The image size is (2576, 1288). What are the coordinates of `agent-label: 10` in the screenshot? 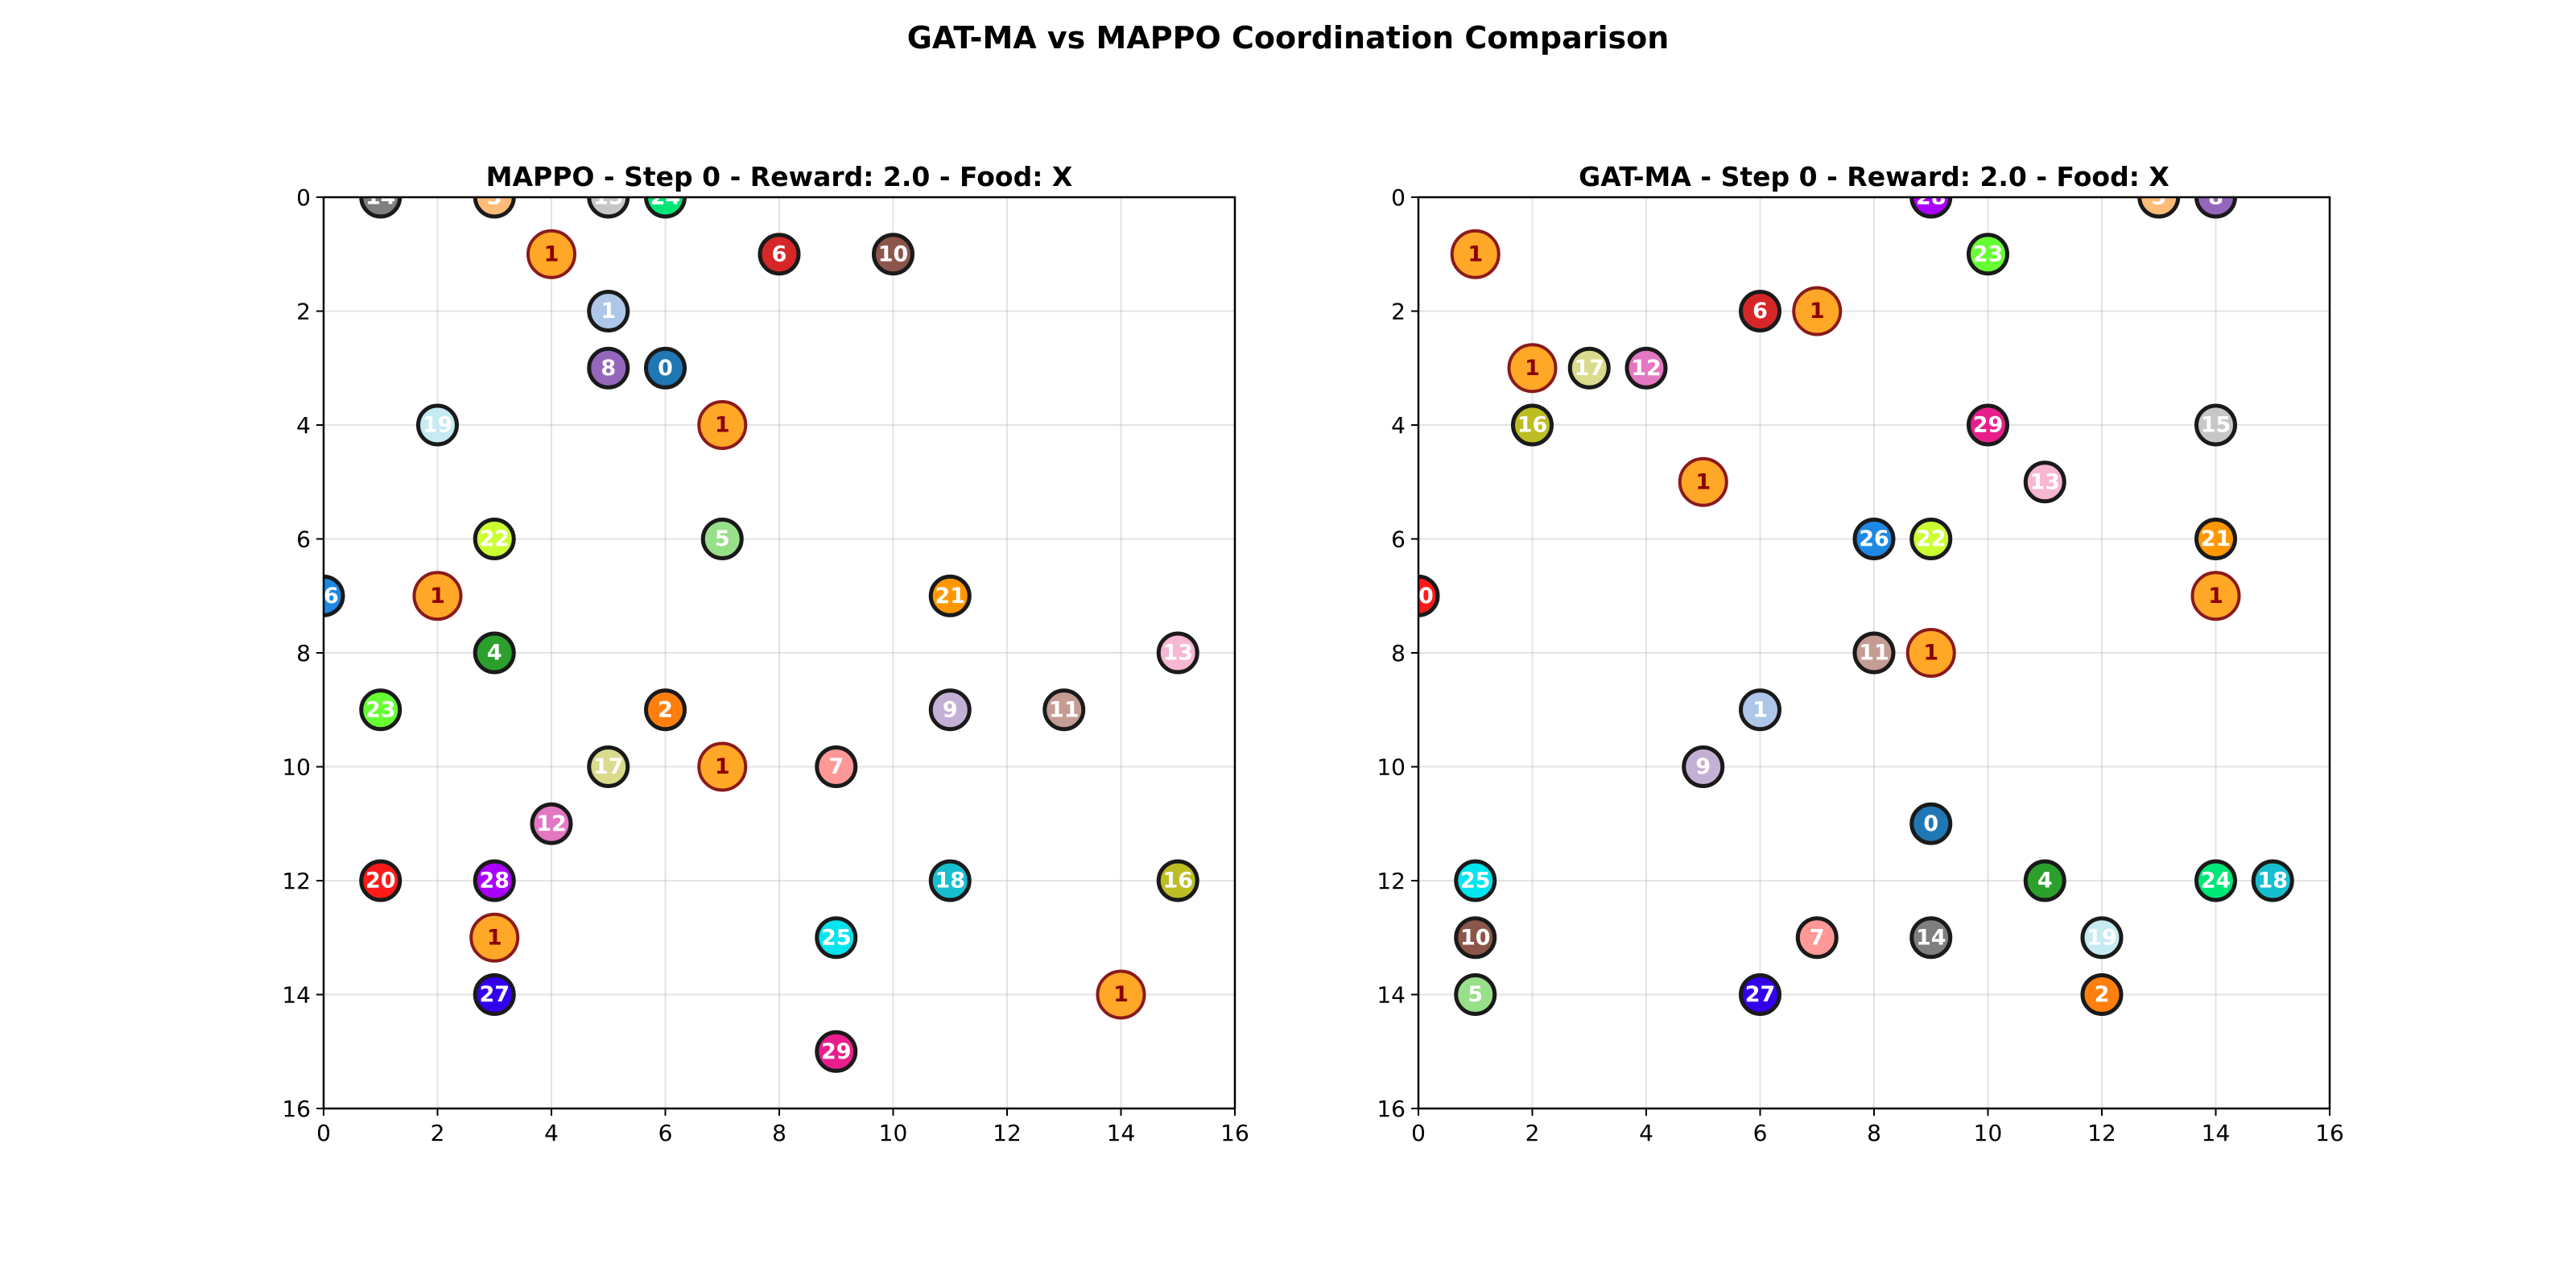 It's located at (1475, 937).